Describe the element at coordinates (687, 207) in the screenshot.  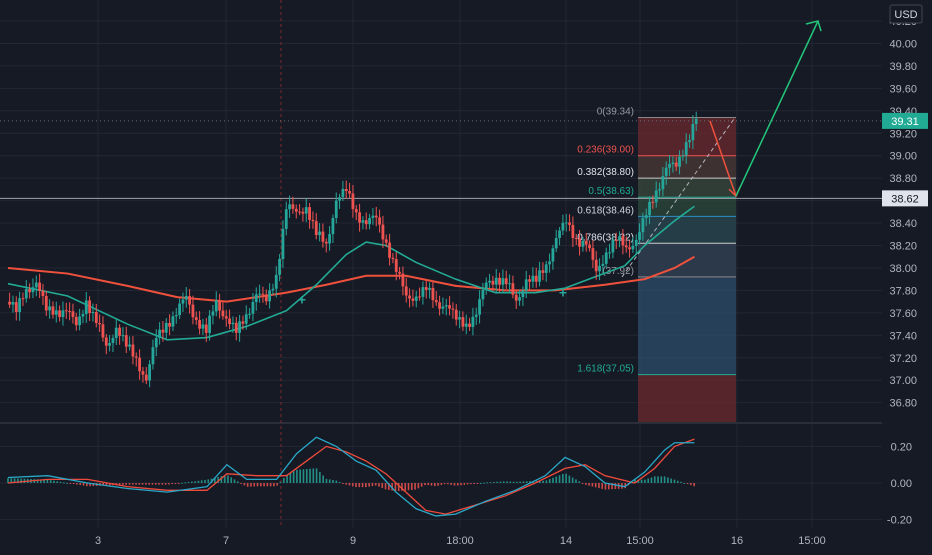
I see `fib-zone` at that location.